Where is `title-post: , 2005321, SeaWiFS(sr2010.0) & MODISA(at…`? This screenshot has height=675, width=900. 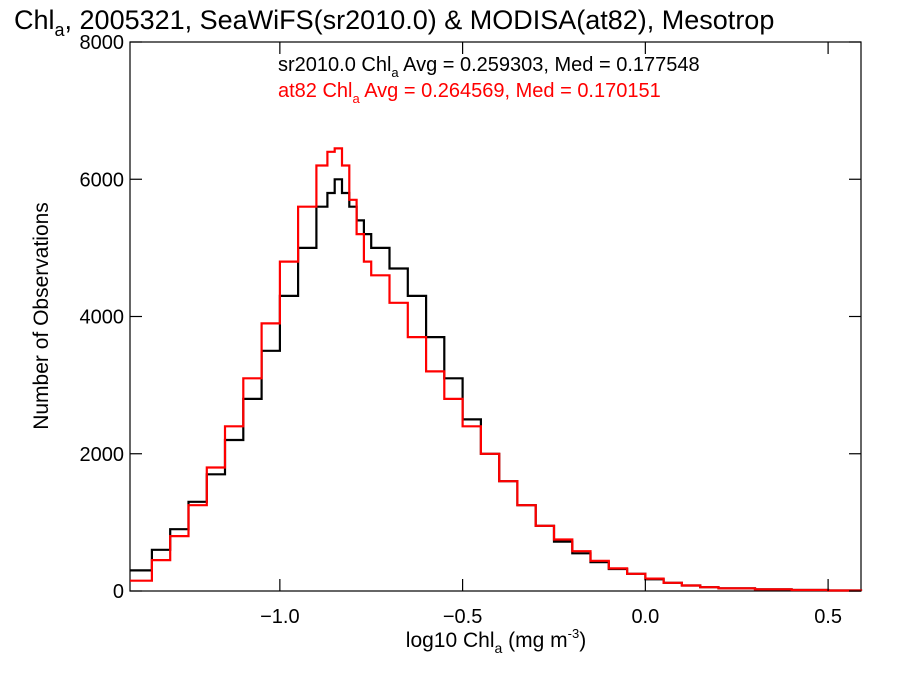 title-post: , 2005321, SeaWiFS(sr2010.0) & MODISA(at… is located at coordinates (420, 20).